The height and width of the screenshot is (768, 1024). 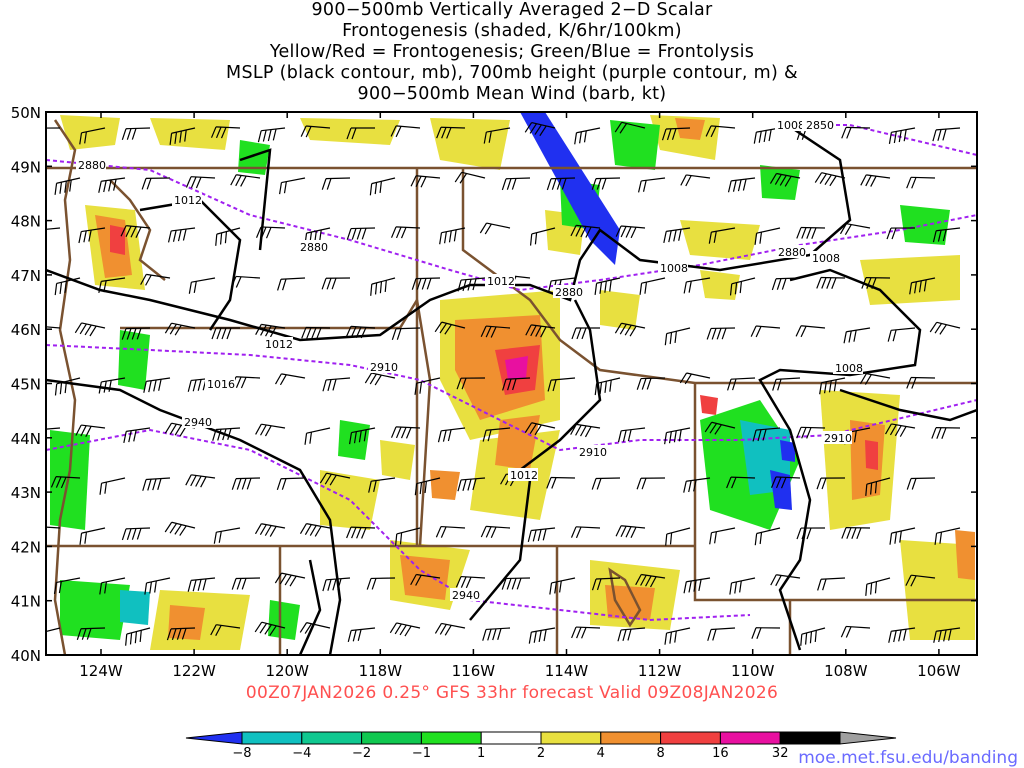 What do you see at coordinates (512, 94) in the screenshot?
I see `title-line-5: 900−500mb Mean Wind (barb, kt)` at bounding box center [512, 94].